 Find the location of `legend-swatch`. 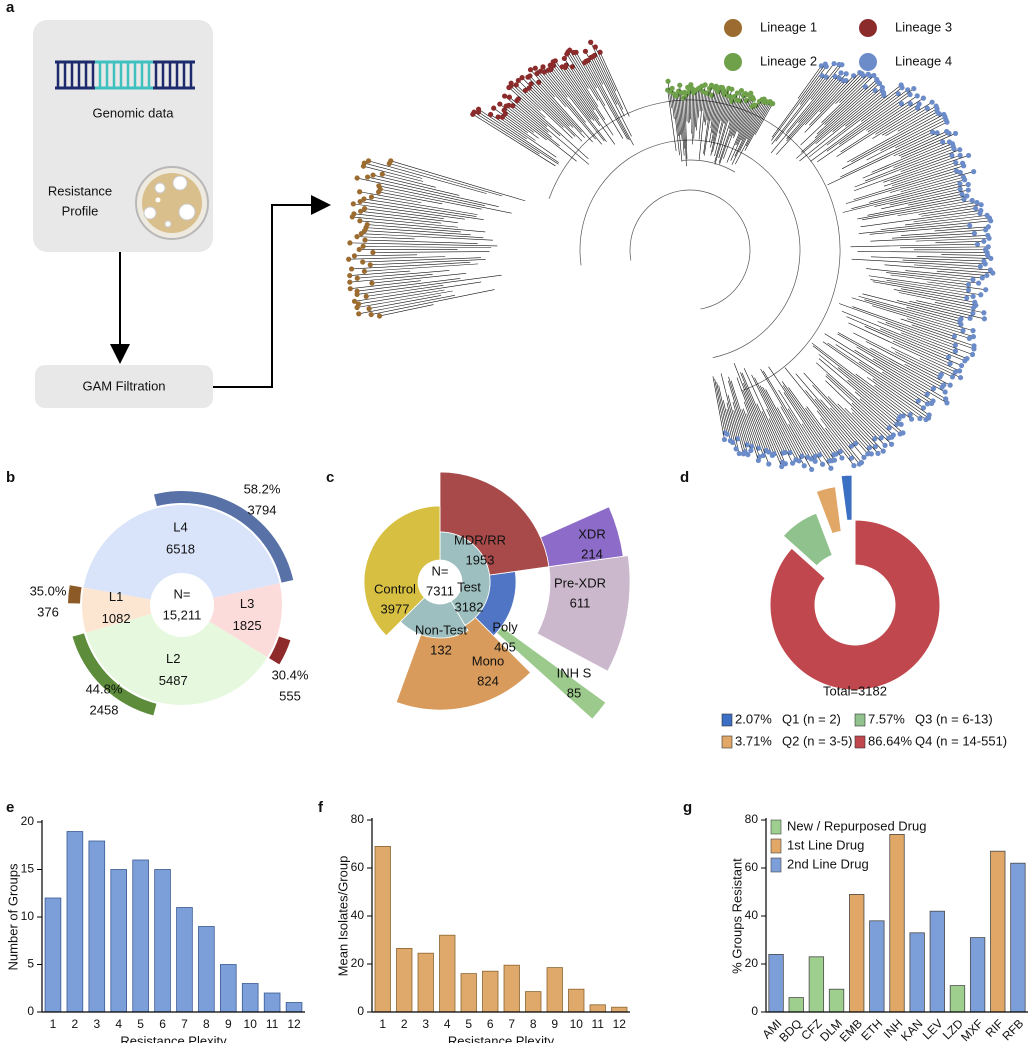

legend-swatch is located at coordinates (860, 720).